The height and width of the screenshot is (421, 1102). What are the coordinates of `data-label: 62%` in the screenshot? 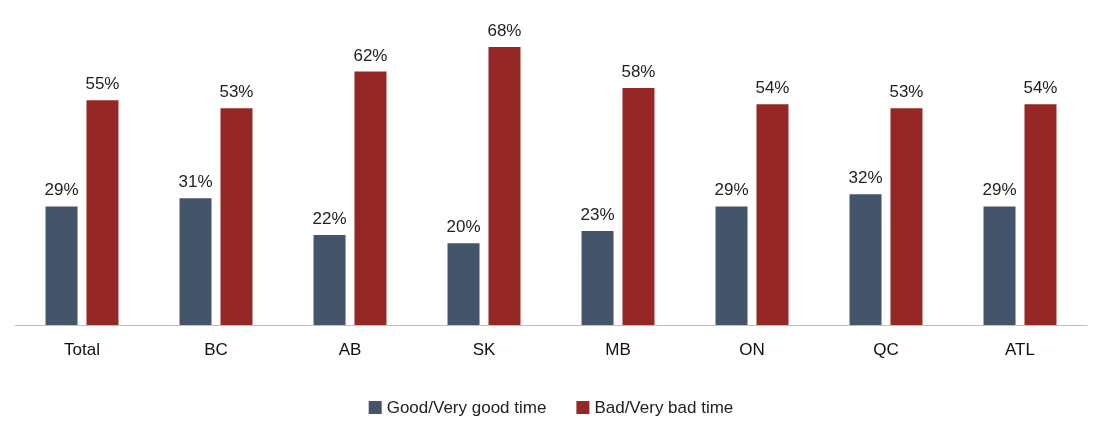 It's located at (370, 55).